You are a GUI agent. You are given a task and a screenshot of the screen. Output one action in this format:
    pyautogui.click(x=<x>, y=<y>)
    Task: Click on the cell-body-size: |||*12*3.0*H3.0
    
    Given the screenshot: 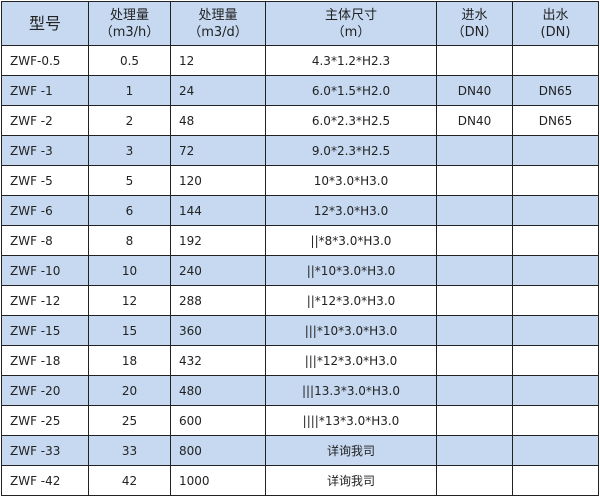 What is the action you would take?
    pyautogui.click(x=351, y=360)
    